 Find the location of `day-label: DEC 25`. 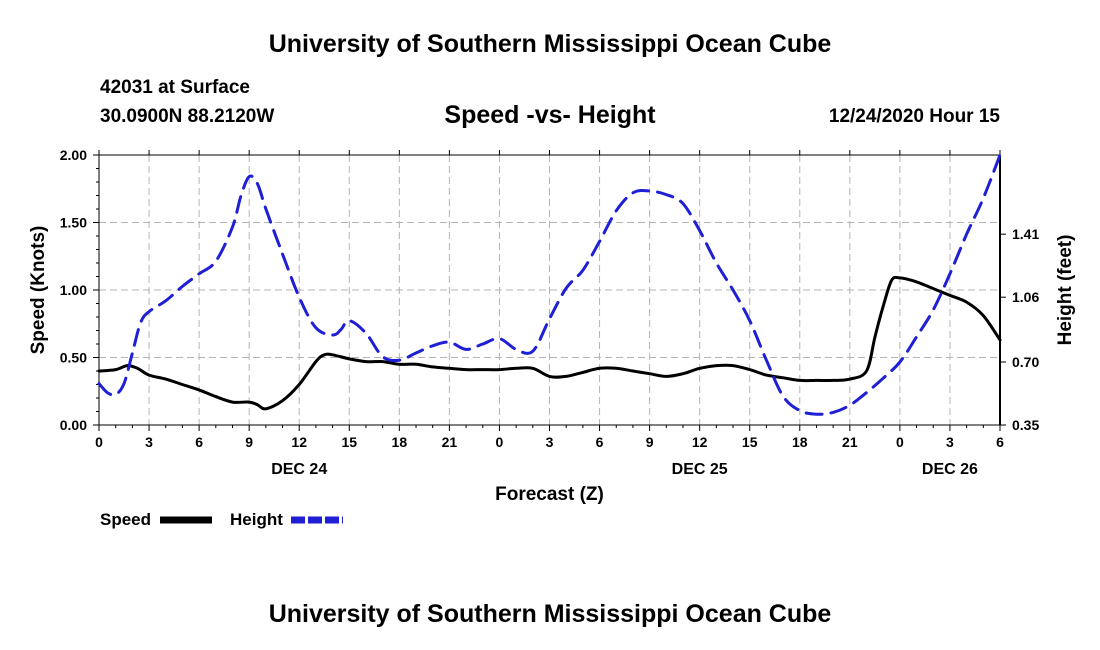

day-label: DEC 25 is located at coordinates (700, 469).